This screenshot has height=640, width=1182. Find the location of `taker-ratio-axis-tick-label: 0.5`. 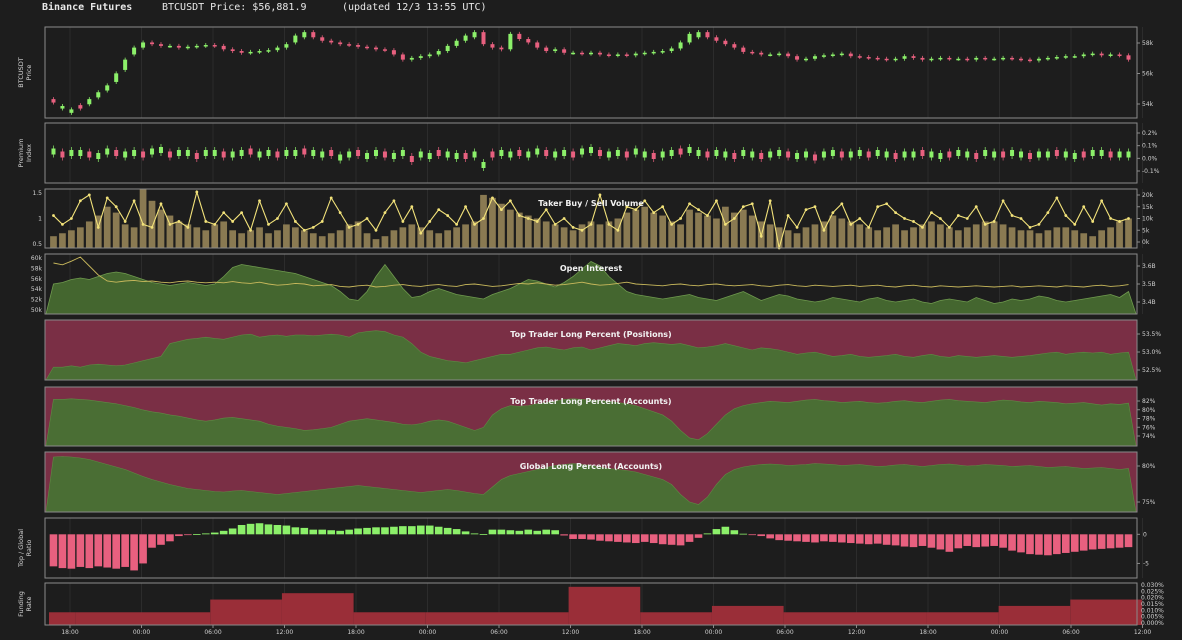

taker-ratio-axis-tick-label: 0.5 is located at coordinates (37, 244).